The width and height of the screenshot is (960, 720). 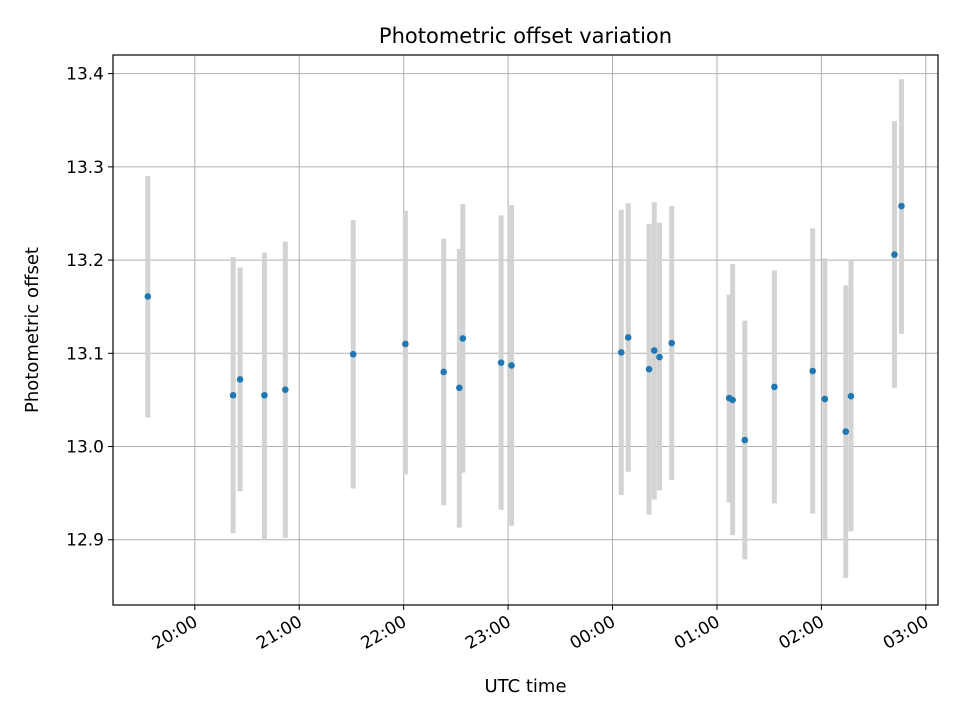 I want to click on y-tick-label: 13.3, so click(x=85, y=168).